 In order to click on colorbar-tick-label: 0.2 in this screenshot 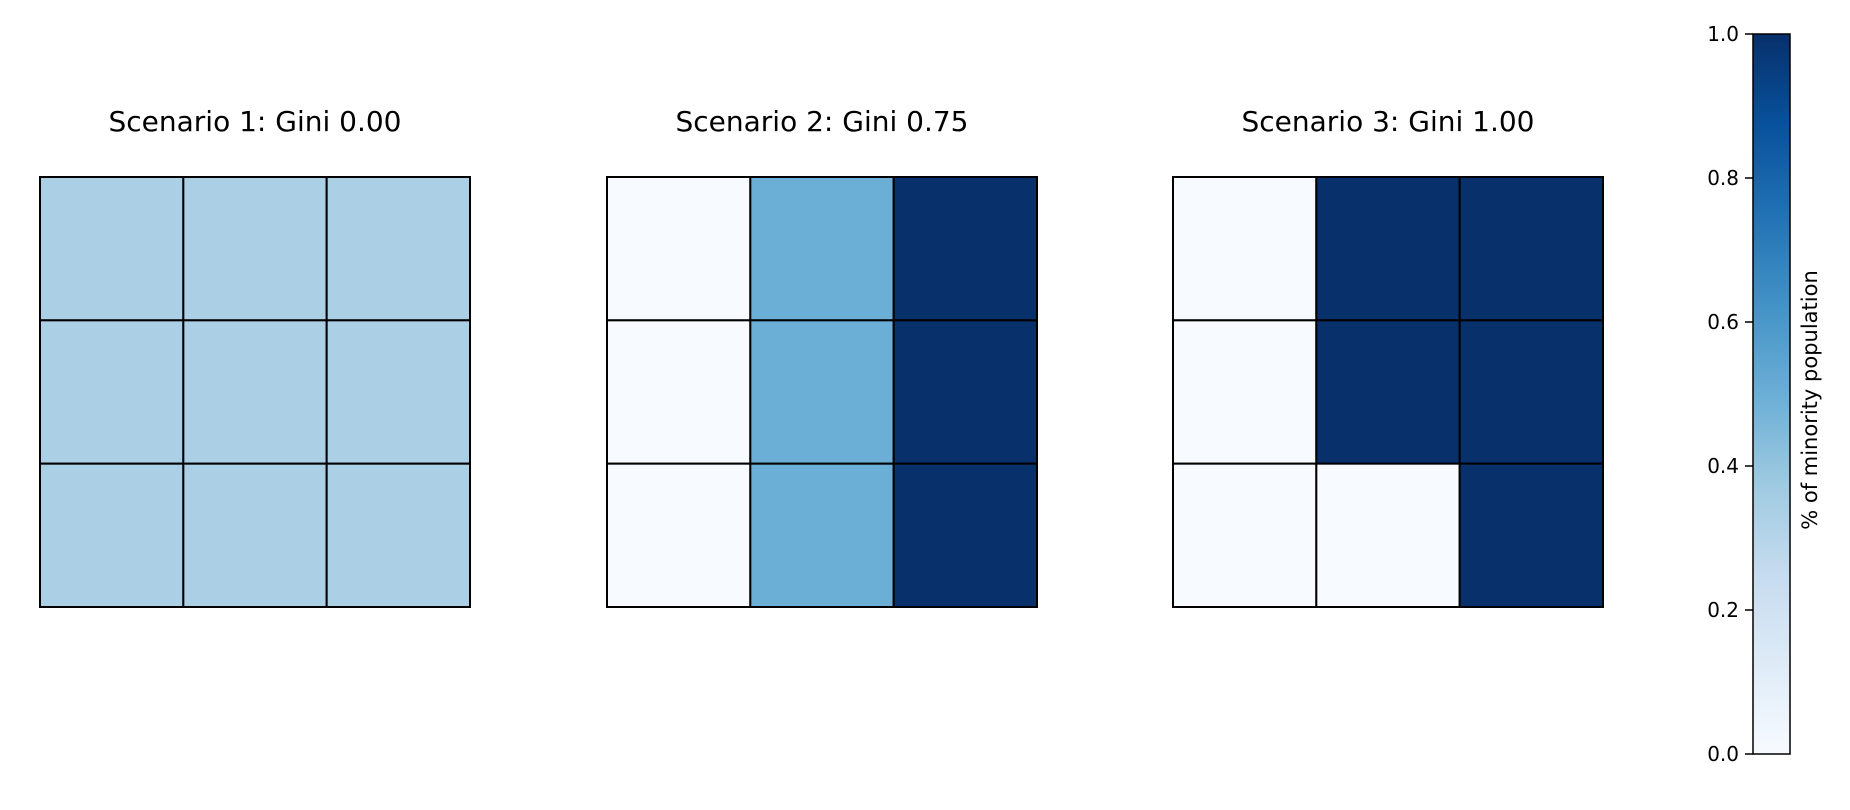, I will do `click(1723, 610)`.